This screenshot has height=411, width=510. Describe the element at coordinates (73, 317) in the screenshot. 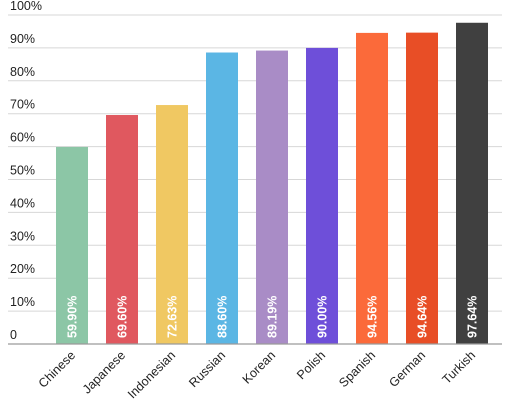

I see `data-label: 59.90%` at that location.